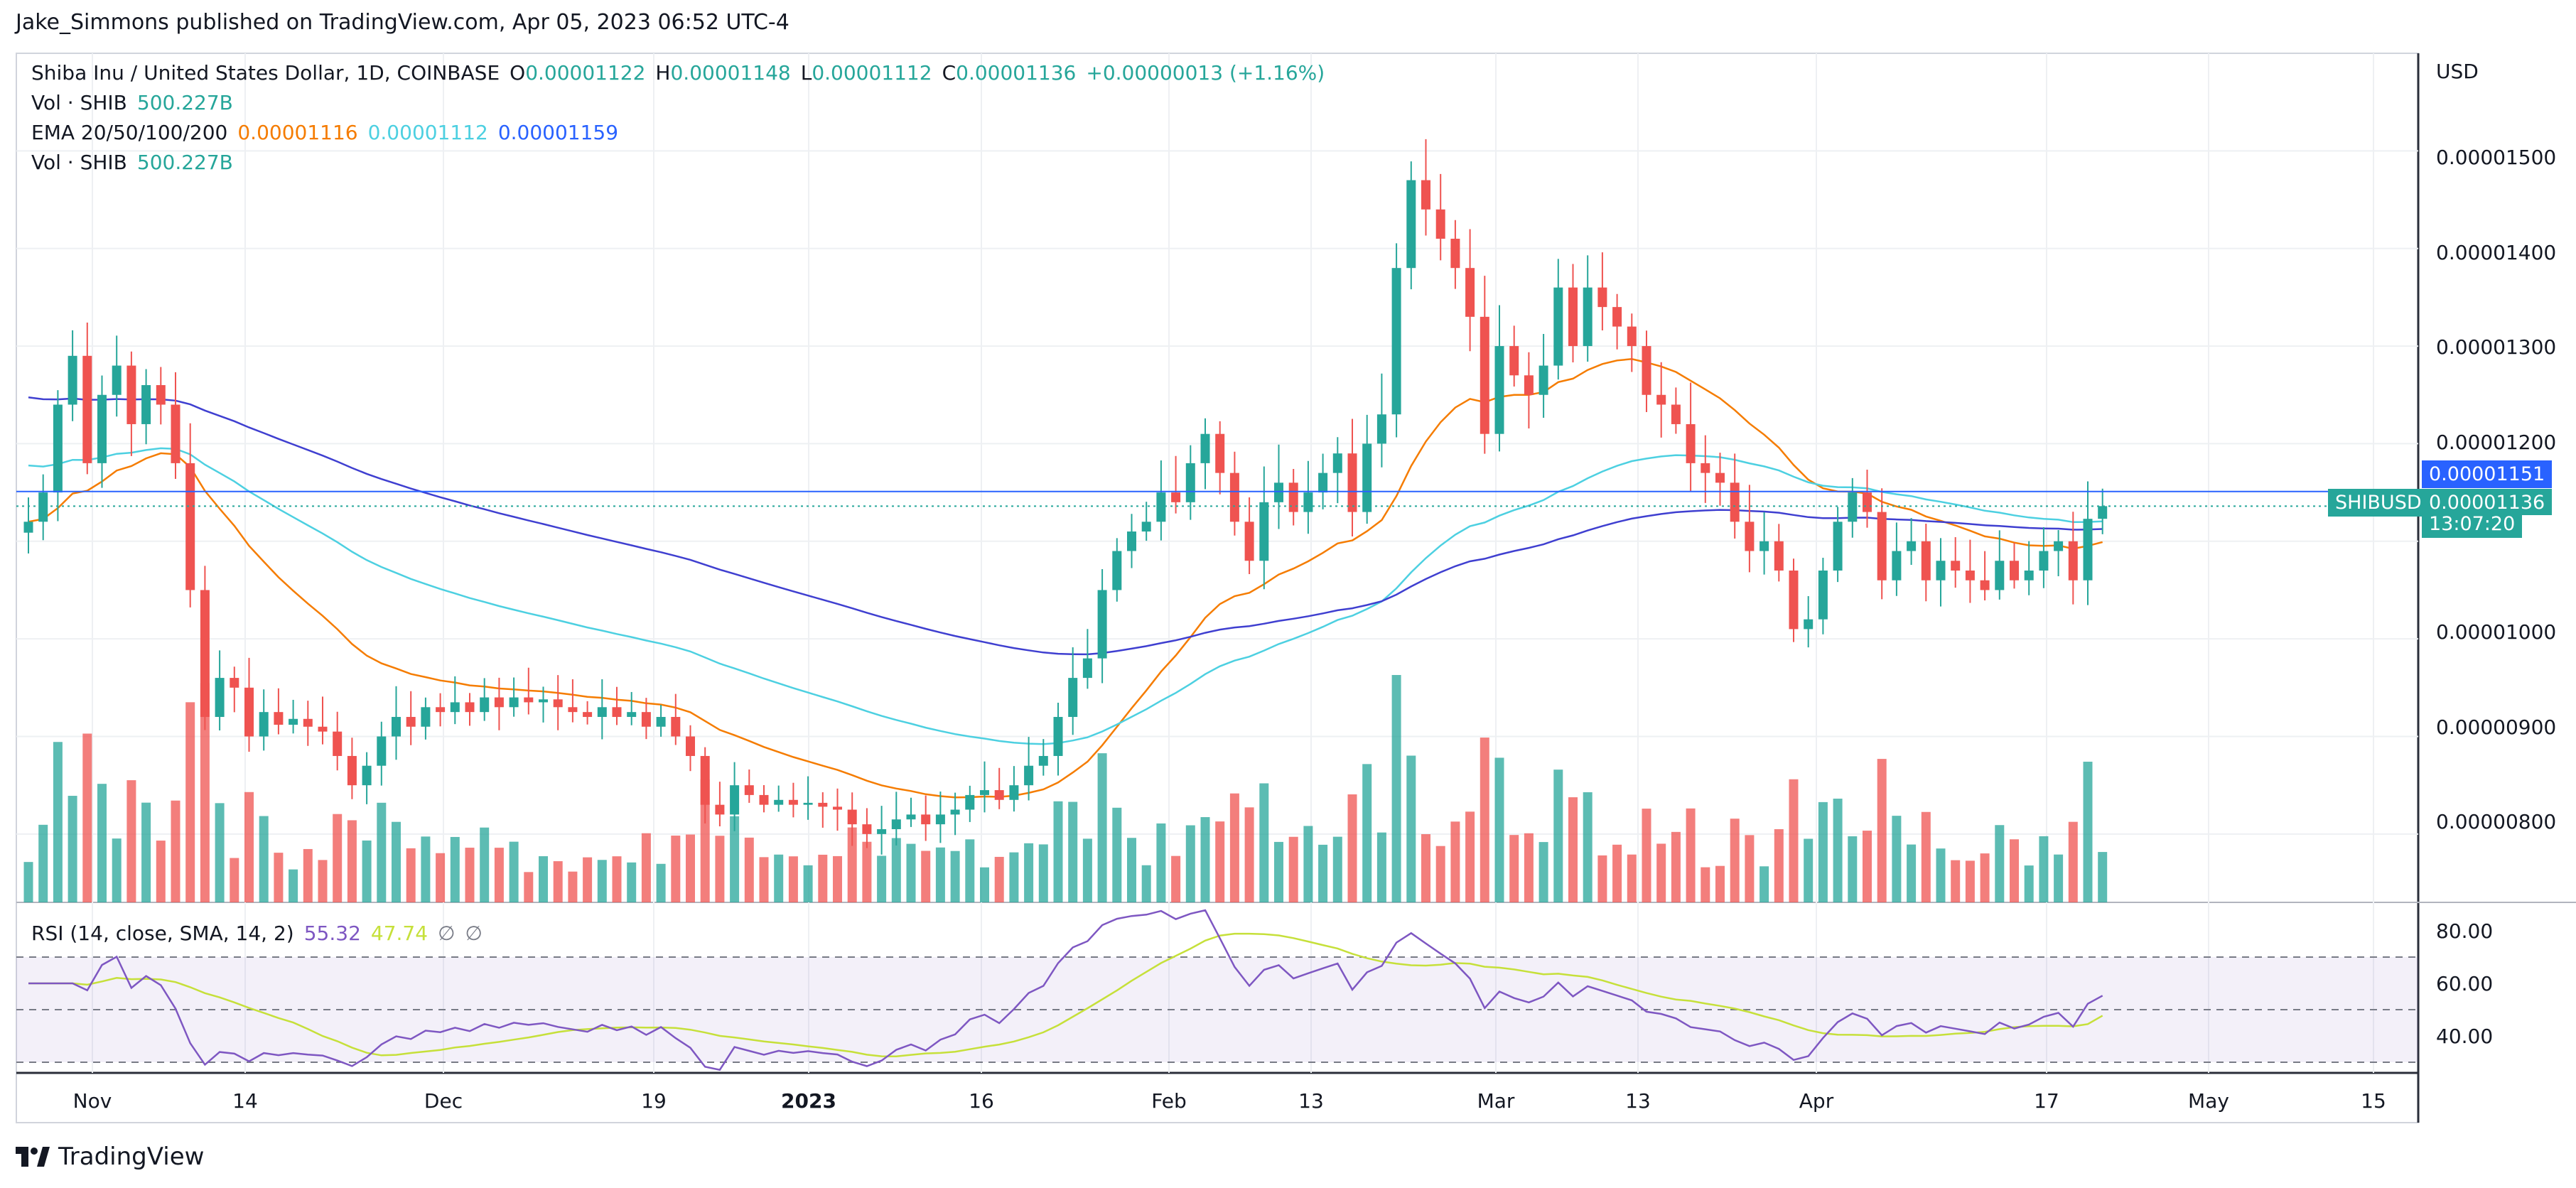 The image size is (2576, 1188). Describe the element at coordinates (79, 102) in the screenshot. I see `volume-label: Vol · SHIB` at that location.